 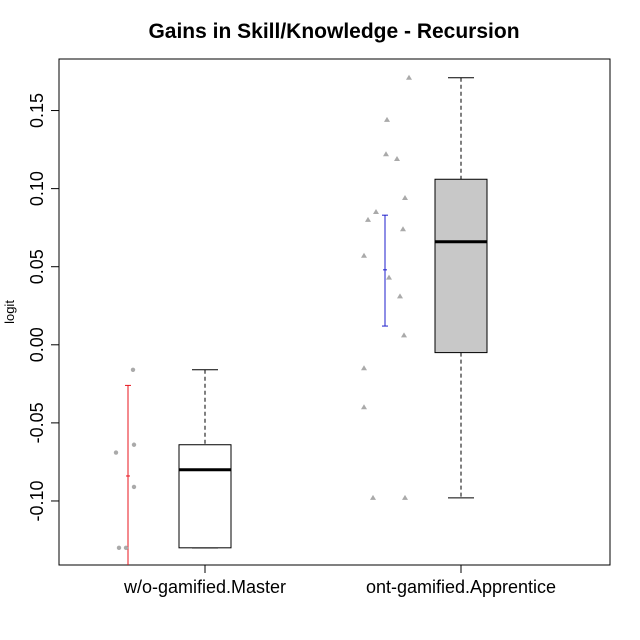 What do you see at coordinates (43, 307) in the screenshot?
I see `y-axis: -0.10 -0.05 0.00 0.05 0.10 0.15` at bounding box center [43, 307].